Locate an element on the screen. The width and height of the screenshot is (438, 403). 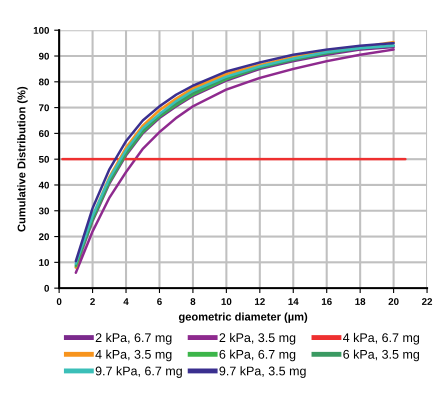
x-tick-label: 18 is located at coordinates (360, 302).